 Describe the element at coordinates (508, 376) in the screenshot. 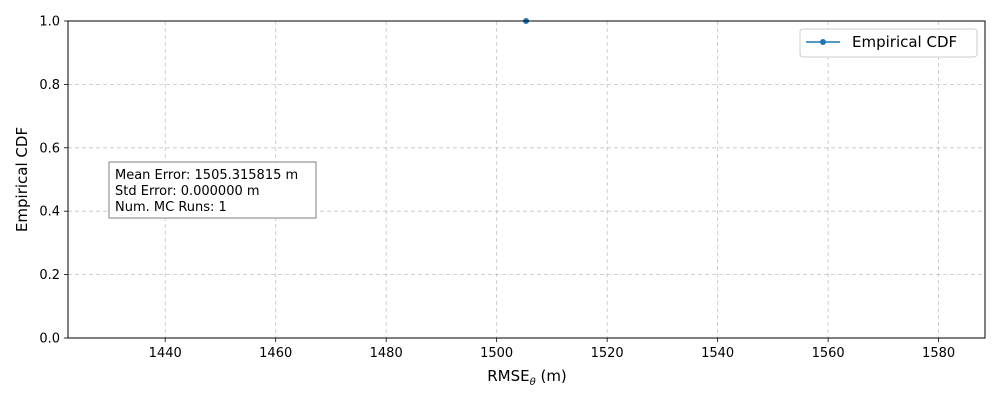

I see `x-axis-title-main: RMSE` at that location.